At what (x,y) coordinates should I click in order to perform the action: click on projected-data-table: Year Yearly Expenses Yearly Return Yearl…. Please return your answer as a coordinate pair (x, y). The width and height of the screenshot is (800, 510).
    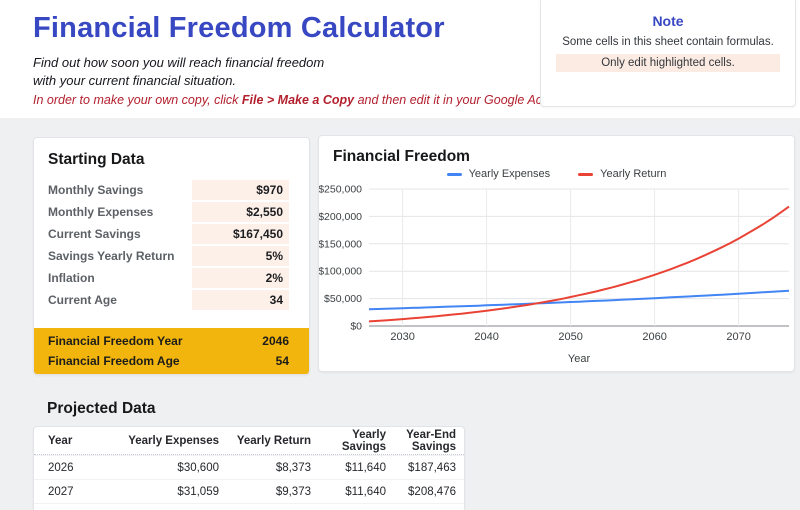
    Looking at the image, I should click on (249, 468).